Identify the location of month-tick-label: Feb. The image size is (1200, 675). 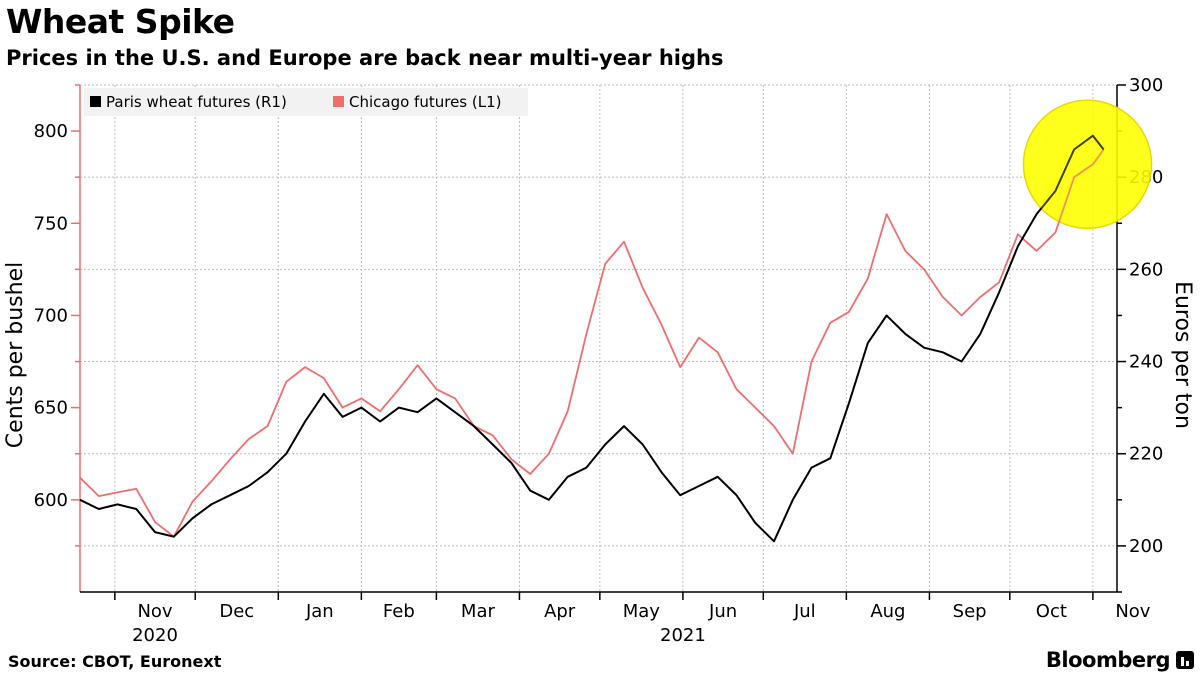
(399, 611).